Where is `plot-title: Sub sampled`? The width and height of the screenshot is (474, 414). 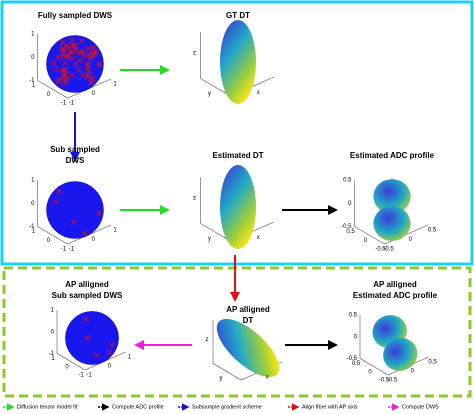
plot-title: Sub sampled is located at coordinates (75, 149).